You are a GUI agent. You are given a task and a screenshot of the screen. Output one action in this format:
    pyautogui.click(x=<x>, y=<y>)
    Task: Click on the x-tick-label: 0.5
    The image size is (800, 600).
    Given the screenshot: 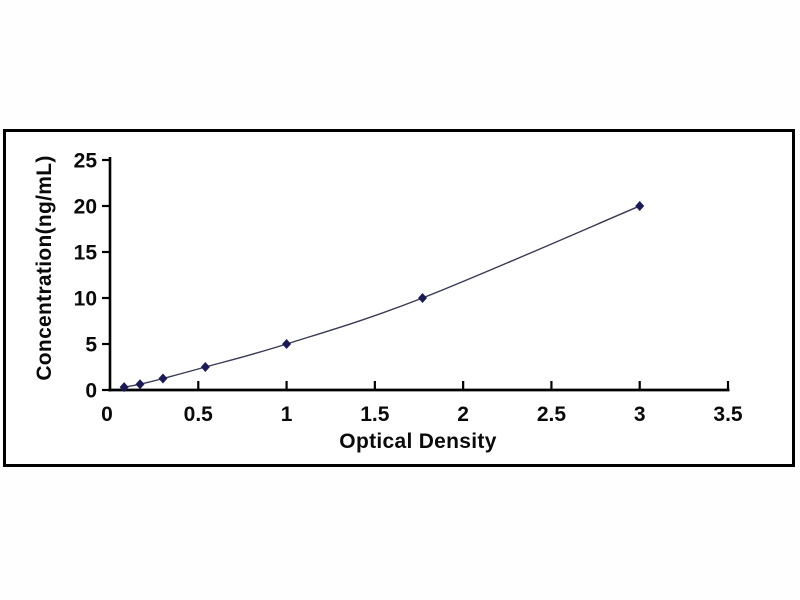 What is the action you would take?
    pyautogui.click(x=199, y=414)
    